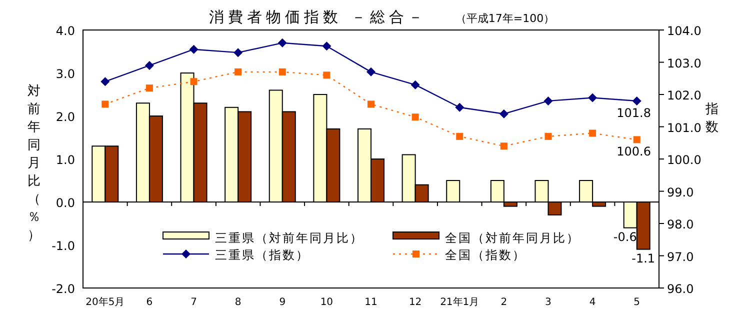 This screenshot has width=729, height=328. I want to click on x-tick-label: 6, so click(149, 302).